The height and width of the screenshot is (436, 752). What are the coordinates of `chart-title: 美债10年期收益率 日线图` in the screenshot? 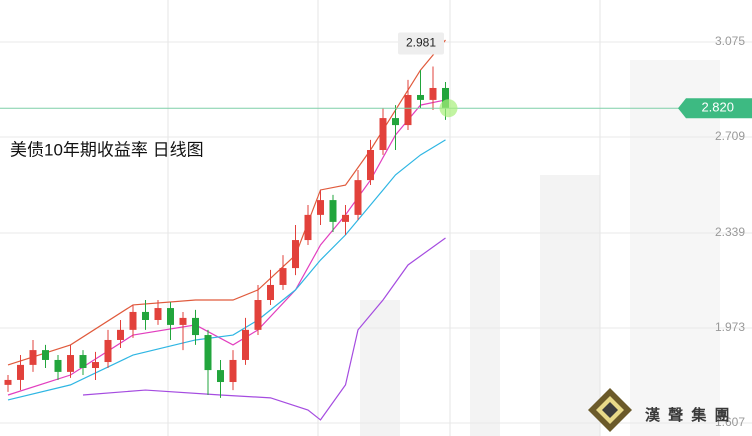 It's located at (107, 149).